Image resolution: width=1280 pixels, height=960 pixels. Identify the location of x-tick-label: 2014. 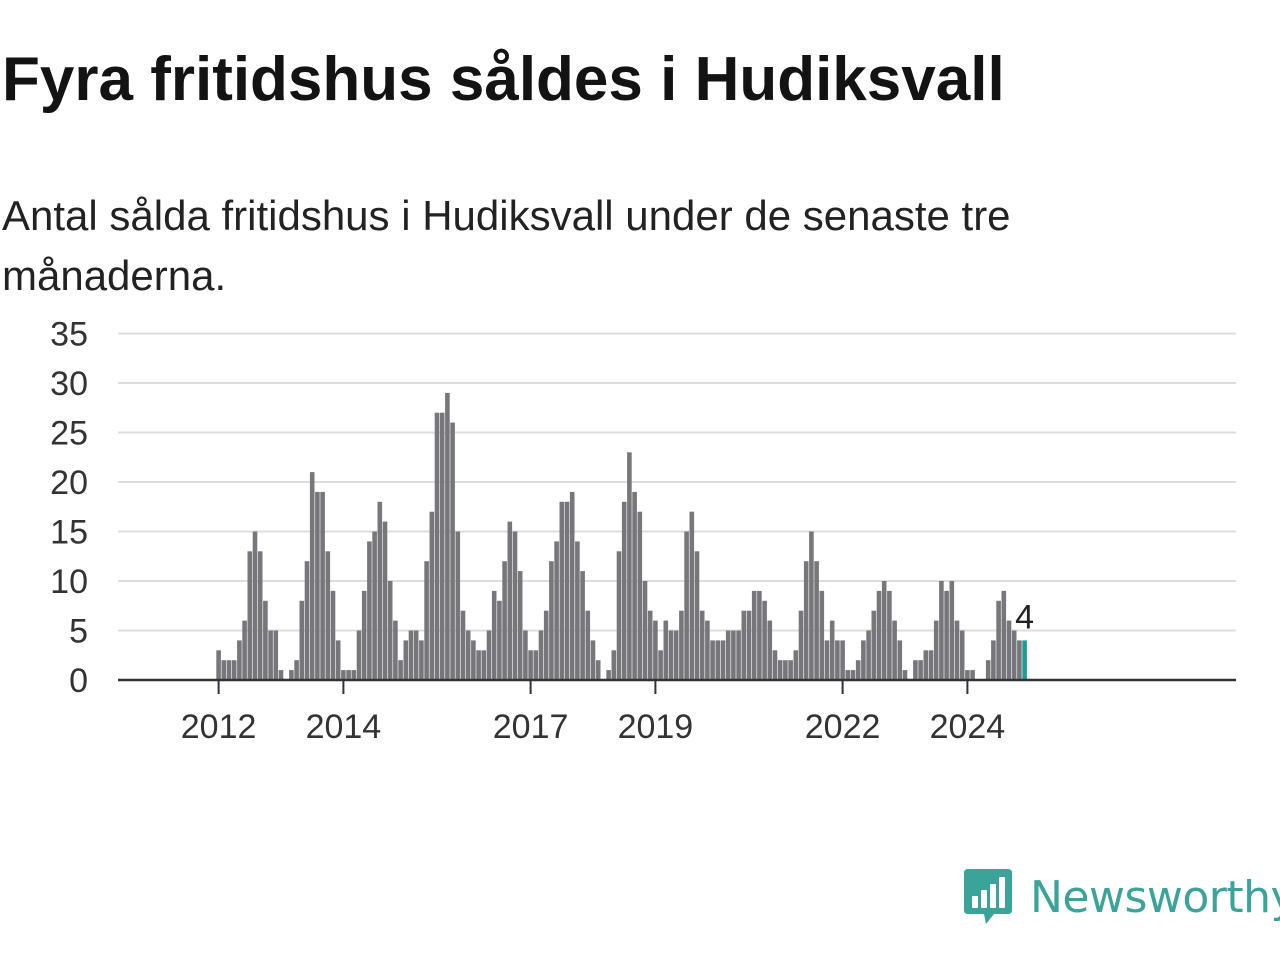
(344, 727).